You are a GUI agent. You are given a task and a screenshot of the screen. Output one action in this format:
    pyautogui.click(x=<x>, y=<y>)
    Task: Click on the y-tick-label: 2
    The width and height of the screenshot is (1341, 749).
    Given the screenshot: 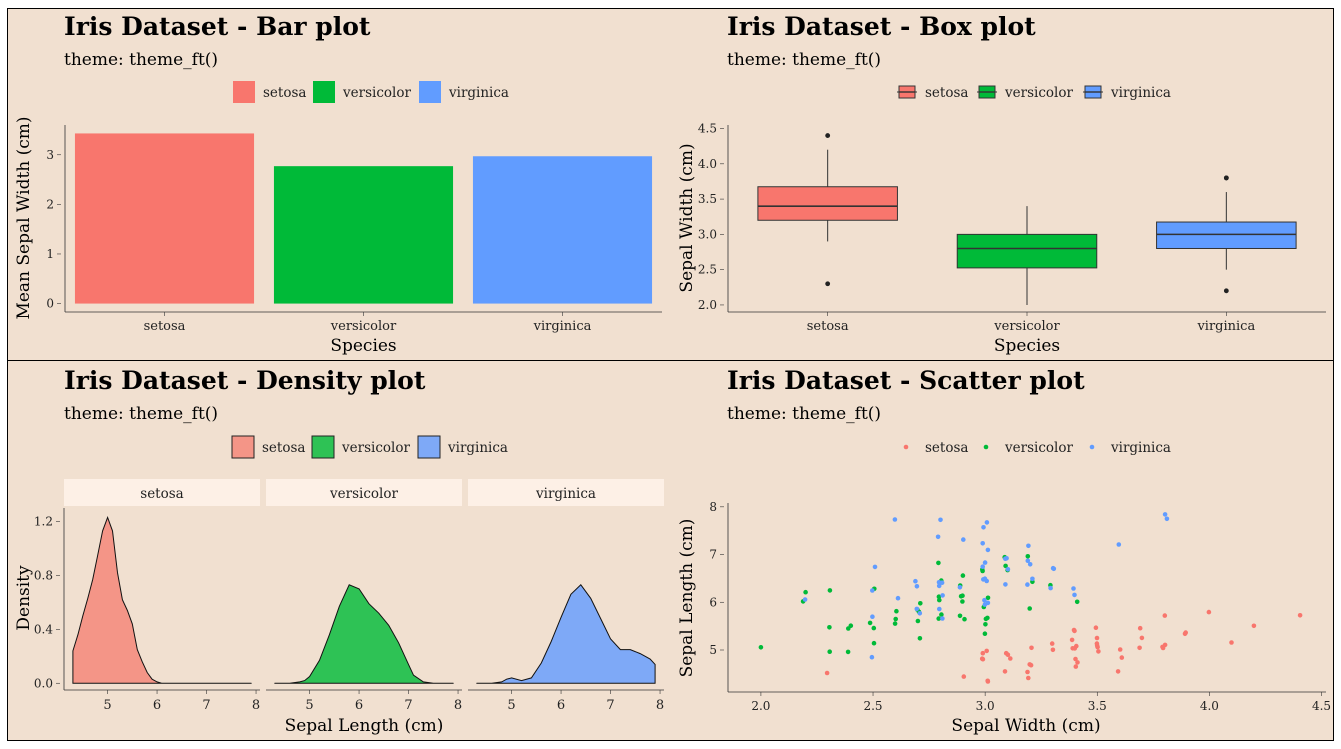 What is the action you would take?
    pyautogui.click(x=50, y=204)
    